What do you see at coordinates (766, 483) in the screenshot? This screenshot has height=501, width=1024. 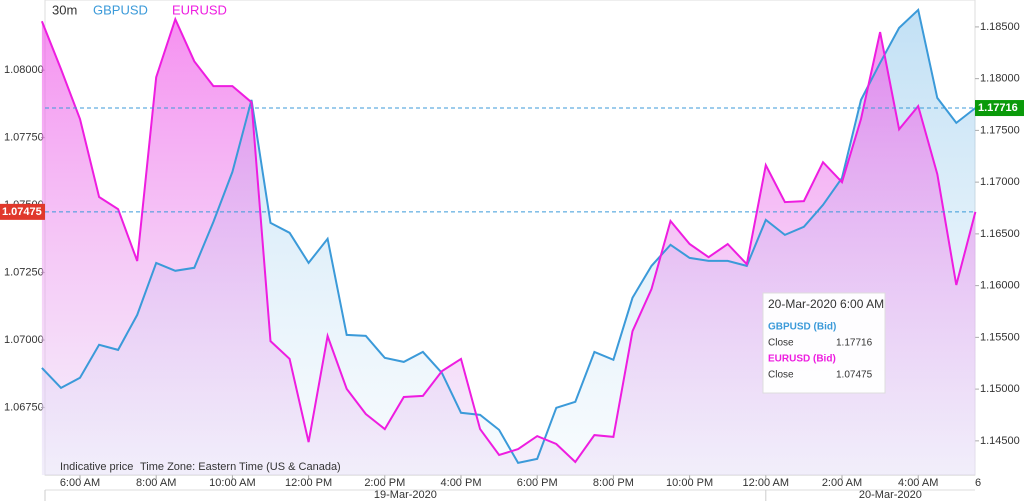 I see `x-tick-label: 12:00 AM` at bounding box center [766, 483].